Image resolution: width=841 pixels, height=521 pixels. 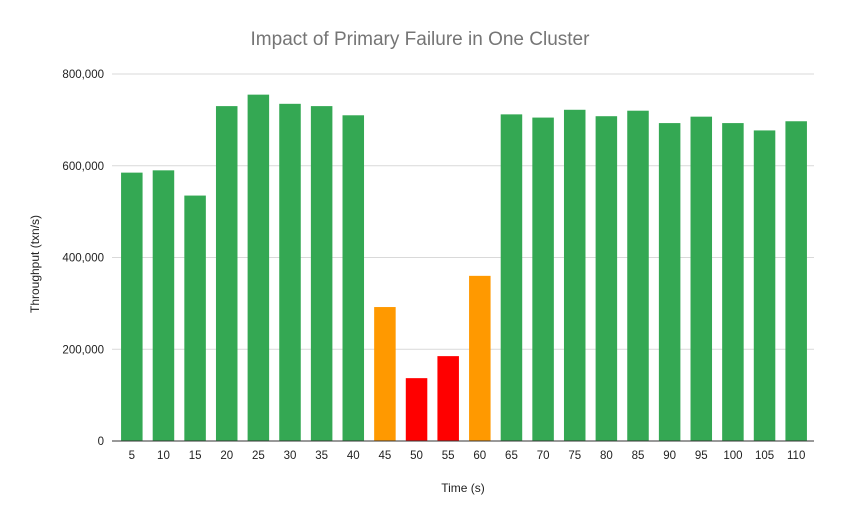 I want to click on x-tick-label: 75, so click(x=574, y=456).